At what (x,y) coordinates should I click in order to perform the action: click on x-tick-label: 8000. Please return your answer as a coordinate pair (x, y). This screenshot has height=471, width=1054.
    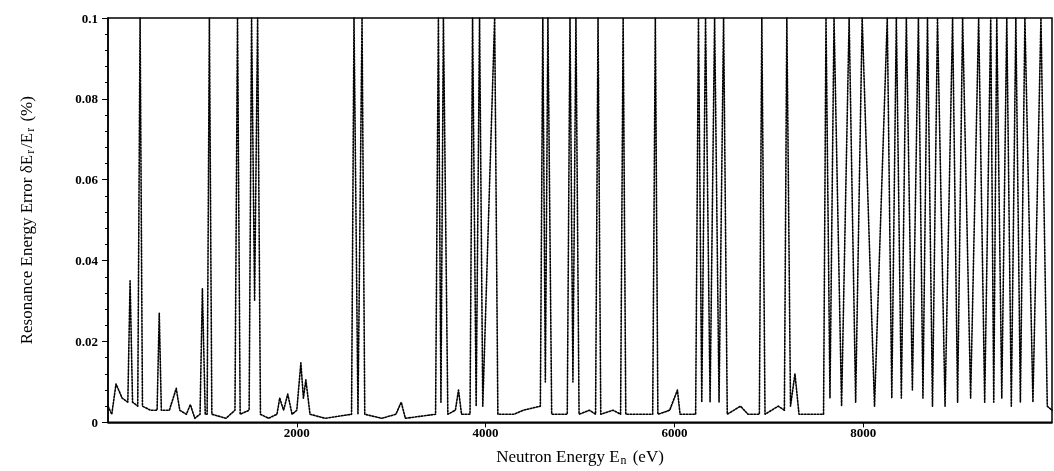
    Looking at the image, I should click on (863, 433).